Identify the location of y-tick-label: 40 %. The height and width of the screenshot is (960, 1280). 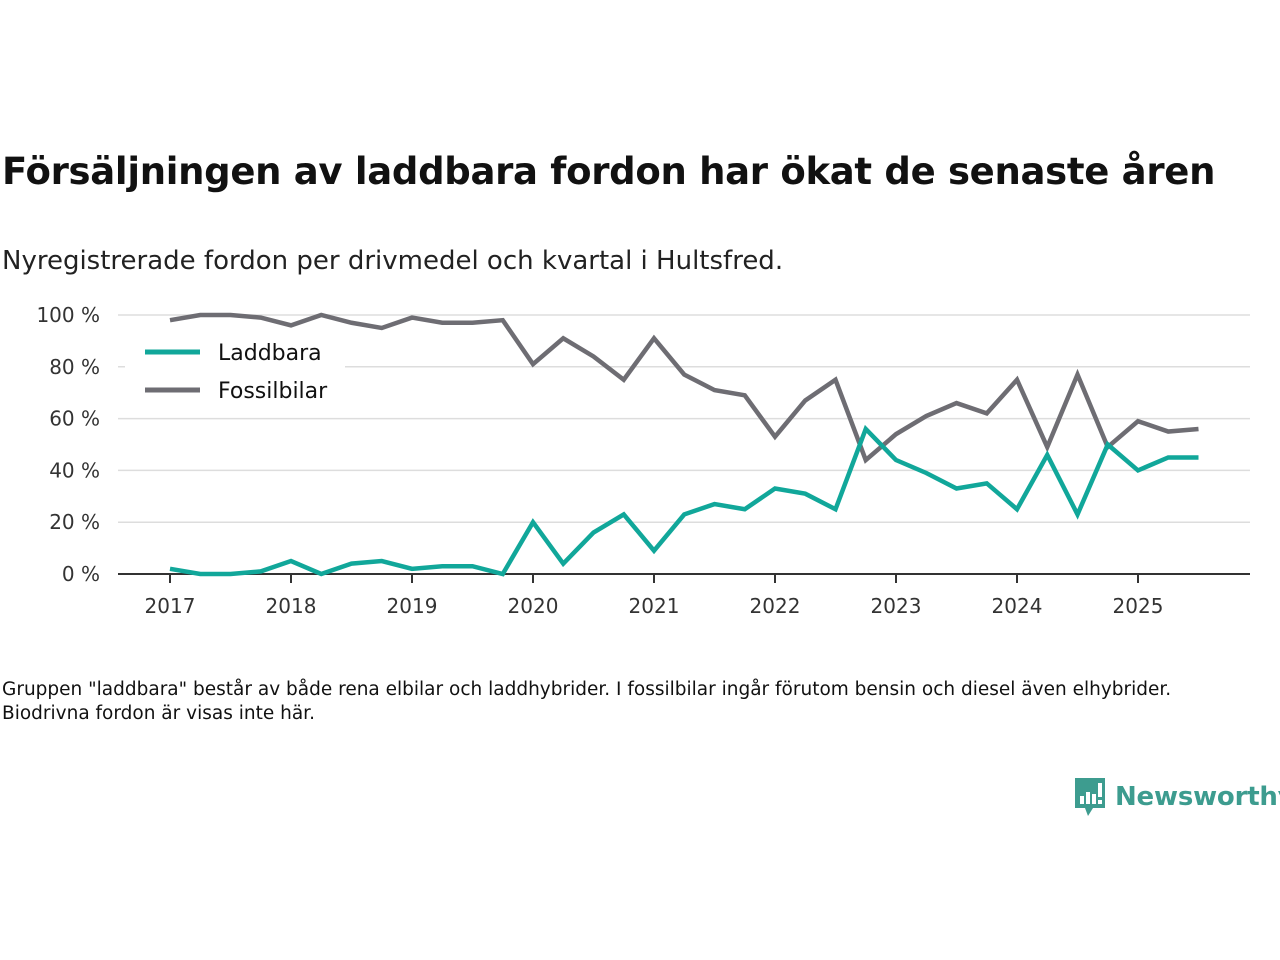
(74, 470).